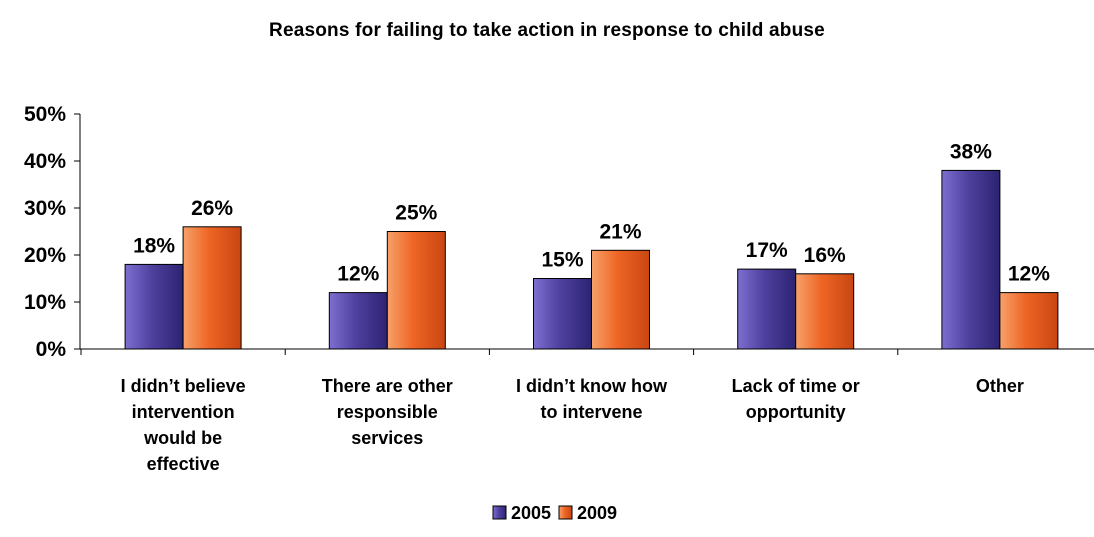  What do you see at coordinates (796, 386) in the screenshot?
I see `category-label: Lack of time or` at bounding box center [796, 386].